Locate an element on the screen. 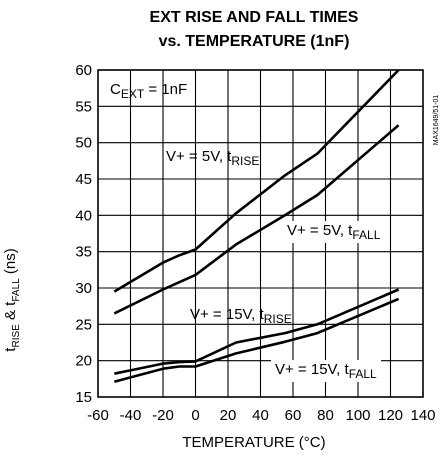  y-tick-label: 30 is located at coordinates (83, 288).